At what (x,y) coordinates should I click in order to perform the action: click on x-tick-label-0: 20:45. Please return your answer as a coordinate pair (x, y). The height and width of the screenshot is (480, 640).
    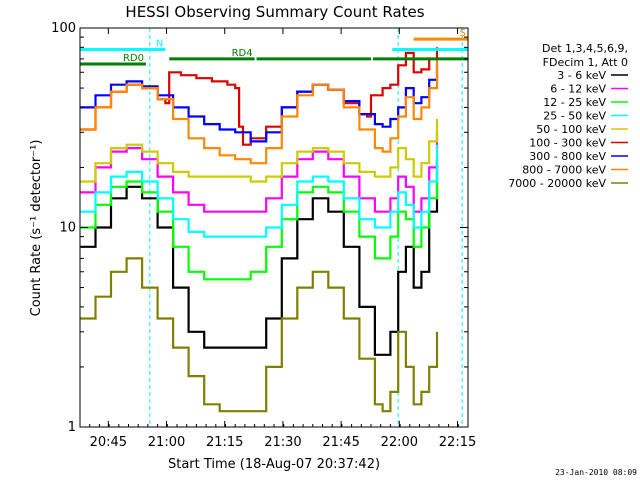
    Looking at the image, I should click on (108, 442).